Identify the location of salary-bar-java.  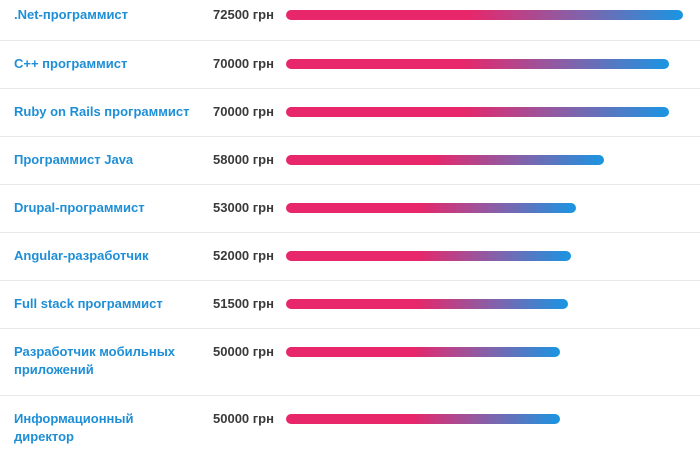
(445, 160).